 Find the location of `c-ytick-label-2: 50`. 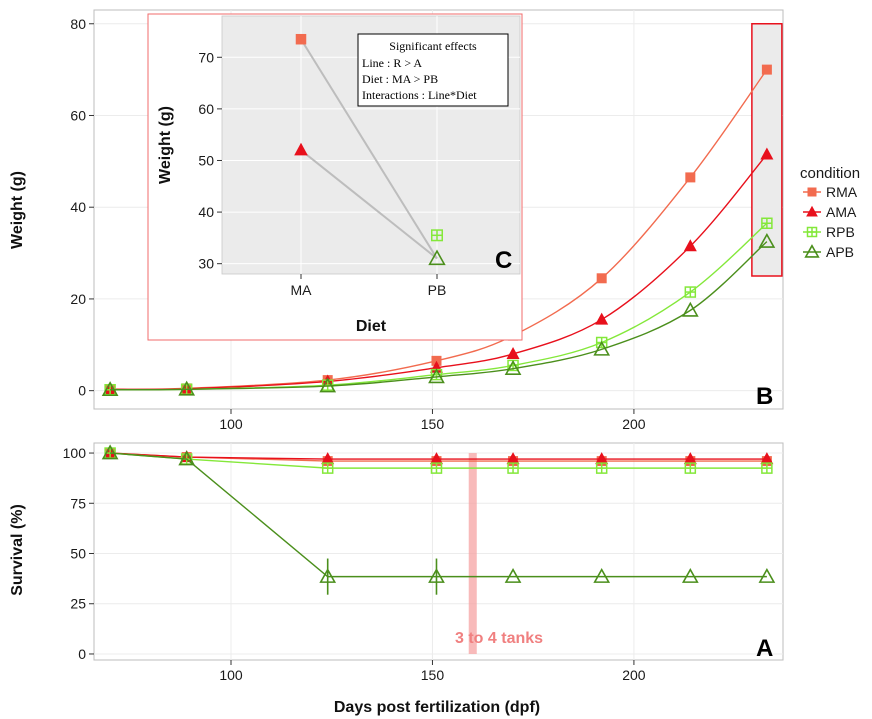

c-ytick-label-2: 50 is located at coordinates (206, 160).